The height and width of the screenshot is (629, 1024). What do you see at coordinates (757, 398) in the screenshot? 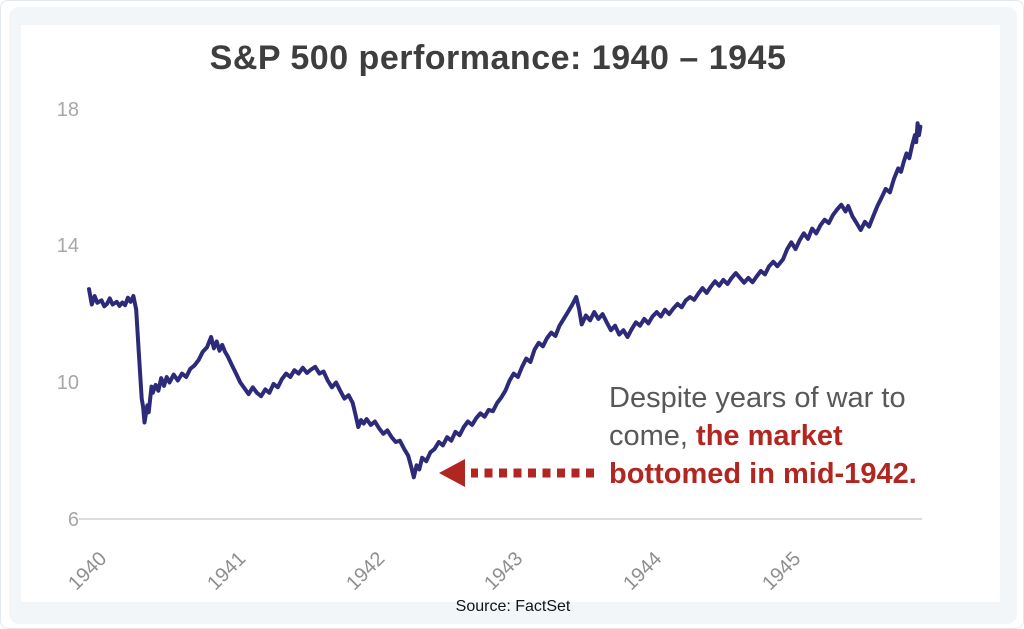
I see `annotation-line-1: Despite years of war to` at bounding box center [757, 398].